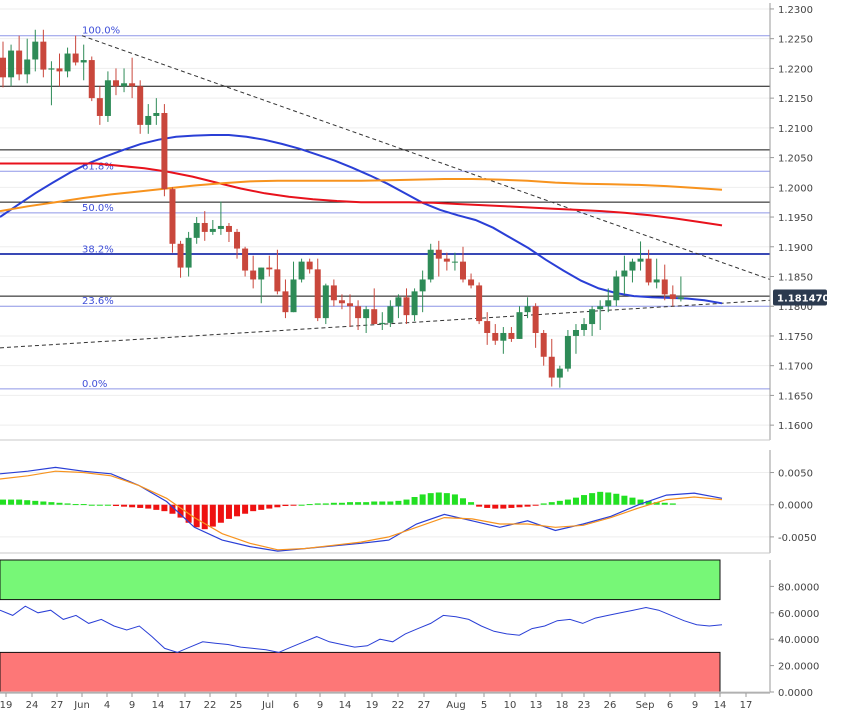 The height and width of the screenshot is (717, 851). Describe the element at coordinates (695, 705) in the screenshot. I see `date-tick-label: 9` at that location.